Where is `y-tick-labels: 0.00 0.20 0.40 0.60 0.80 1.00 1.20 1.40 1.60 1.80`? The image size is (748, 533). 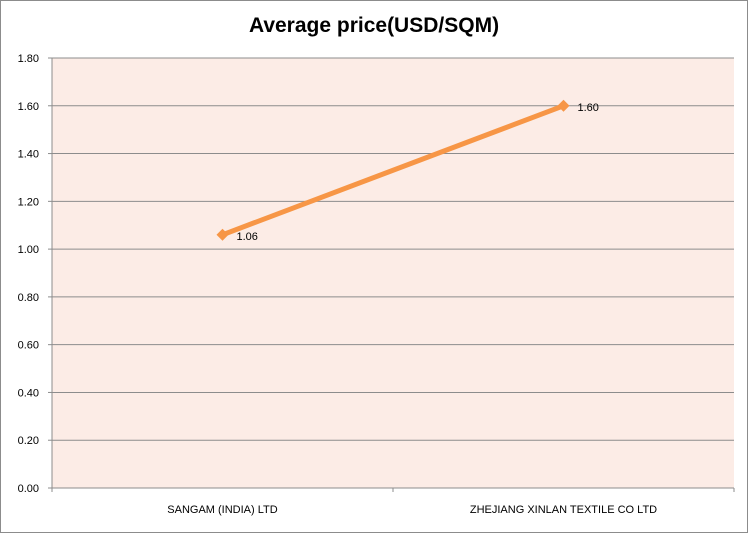 y-tick-labels: 0.00 0.20 0.40 0.60 0.80 1.00 1.20 1.40 1.60 1.80 is located at coordinates (28, 274).